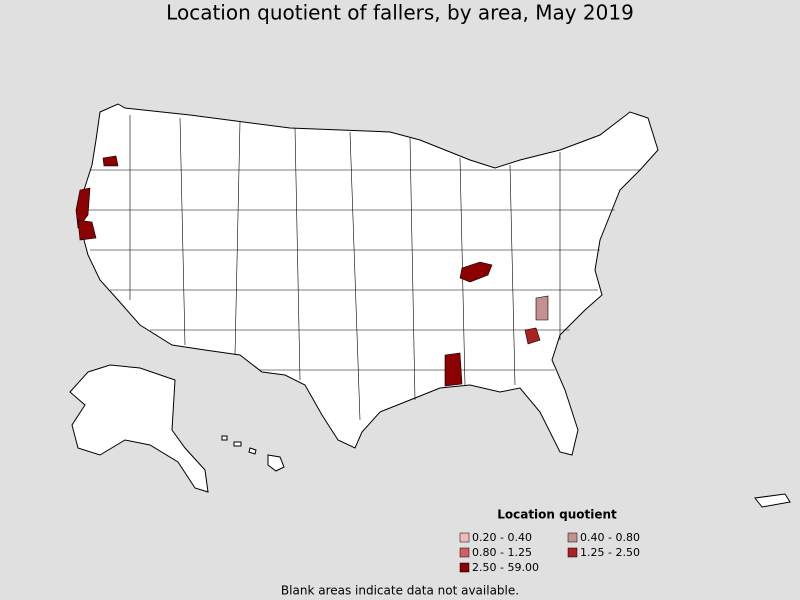 The height and width of the screenshot is (600, 800). I want to click on legend-label: 1.25 - 2.50, so click(610, 552).